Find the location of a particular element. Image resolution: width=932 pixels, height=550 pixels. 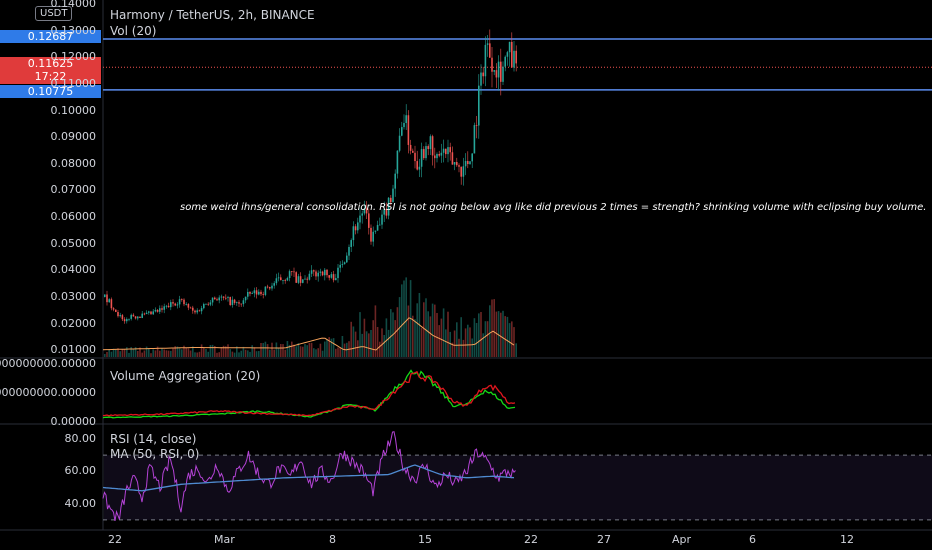

price-tick-label: 0.12000 is located at coordinates (73, 57).